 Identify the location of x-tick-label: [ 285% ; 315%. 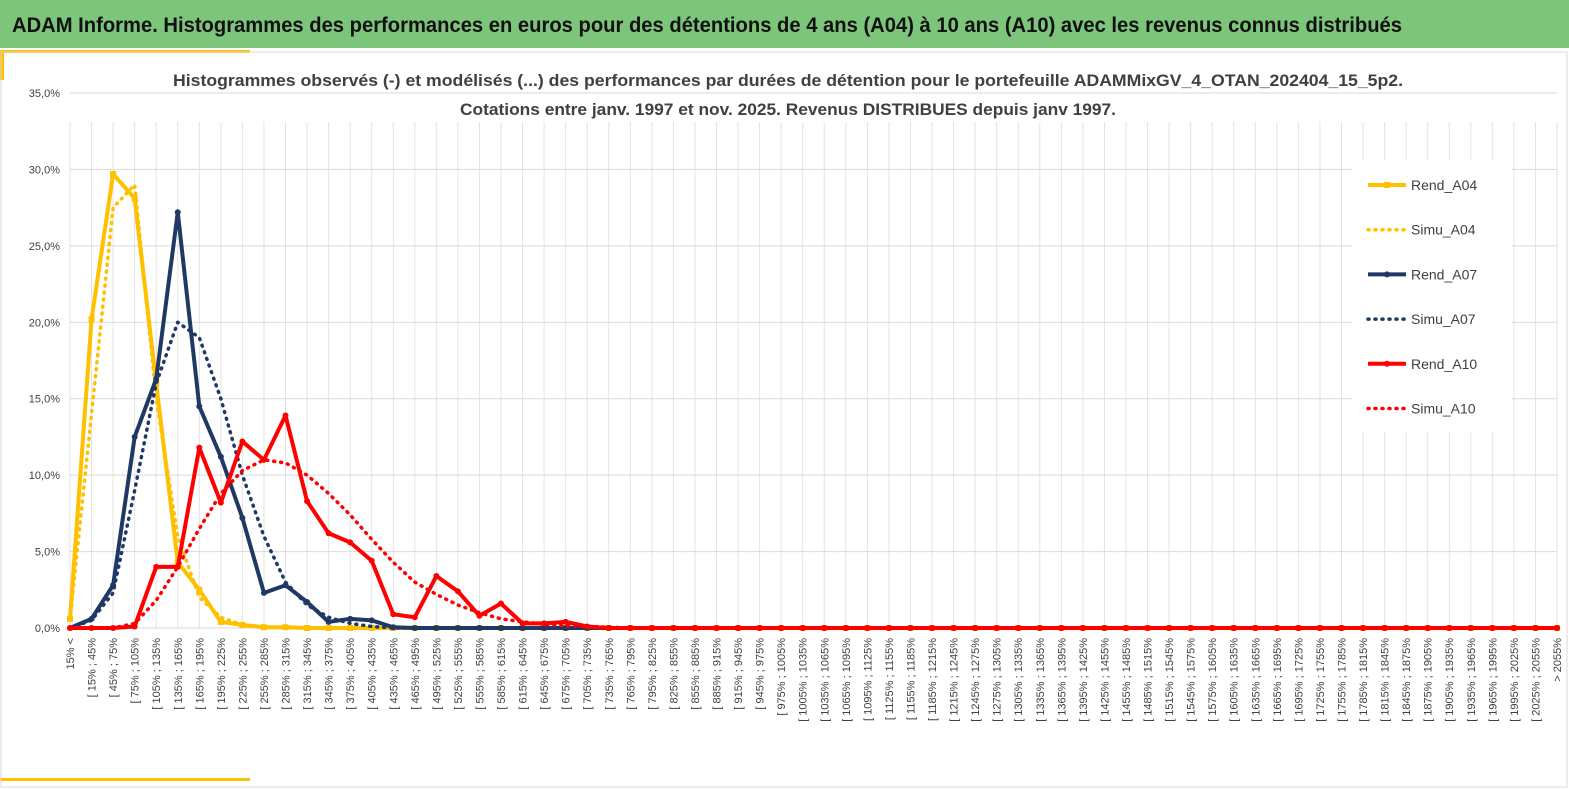
(287, 674).